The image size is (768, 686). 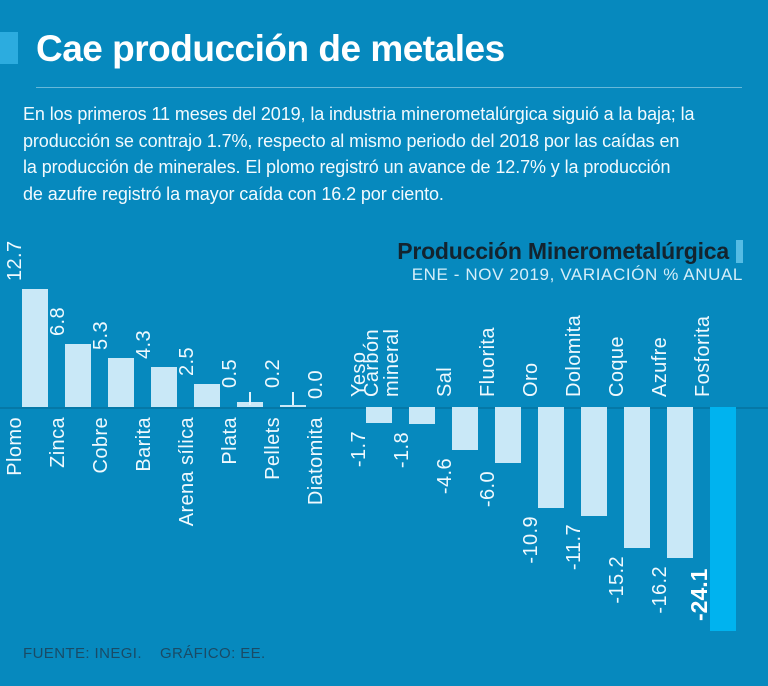 What do you see at coordinates (270, 48) in the screenshot?
I see `page-title: Cae producción de metales` at bounding box center [270, 48].